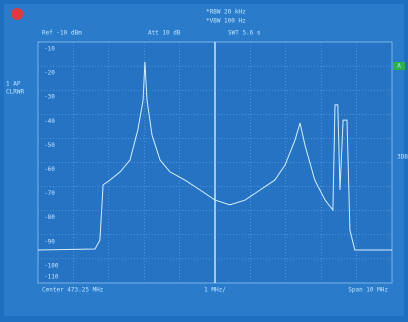 This screenshot has width=408, height=322. I want to click on y-tick-label: -110, so click(51, 277).